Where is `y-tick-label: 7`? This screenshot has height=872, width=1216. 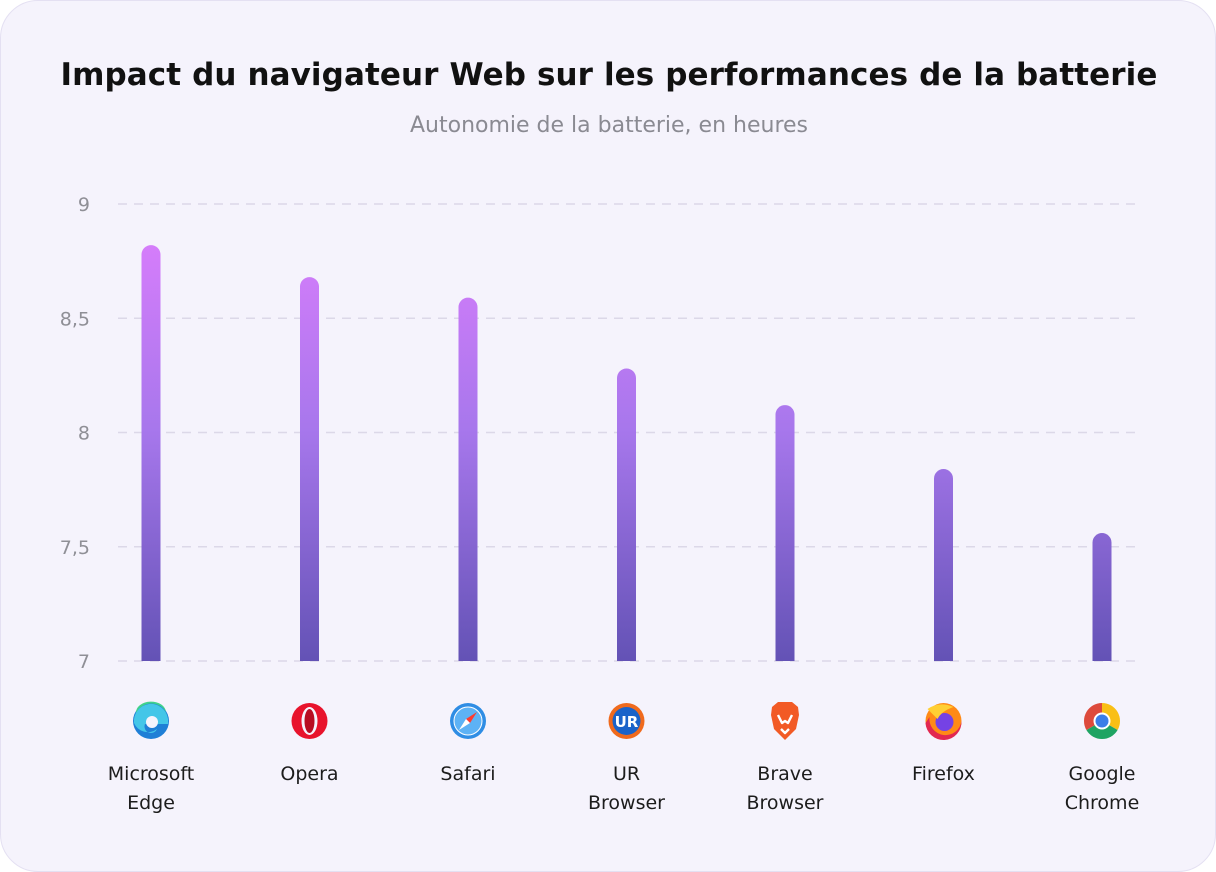
y-tick-label: 7 is located at coordinates (84, 662).